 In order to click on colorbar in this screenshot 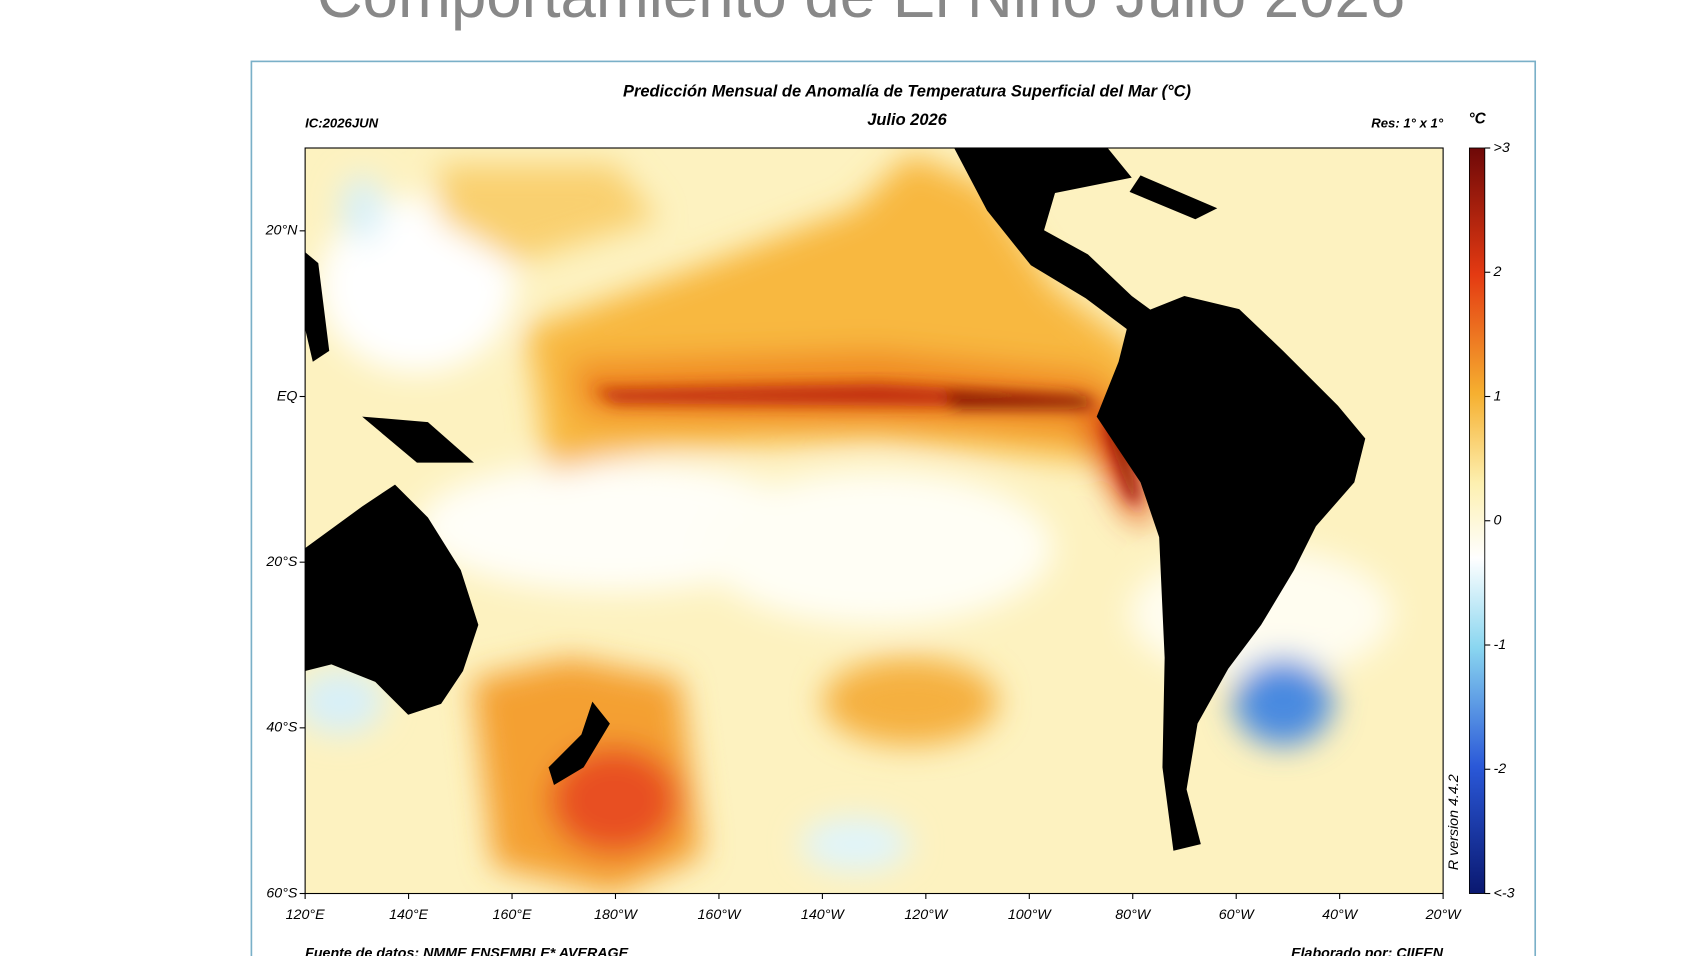, I will do `click(1477, 520)`.